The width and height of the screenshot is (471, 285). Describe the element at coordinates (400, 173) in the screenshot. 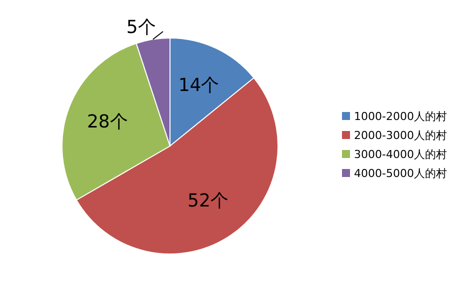

I see `legend-label: 4000-5000人的村` at that location.